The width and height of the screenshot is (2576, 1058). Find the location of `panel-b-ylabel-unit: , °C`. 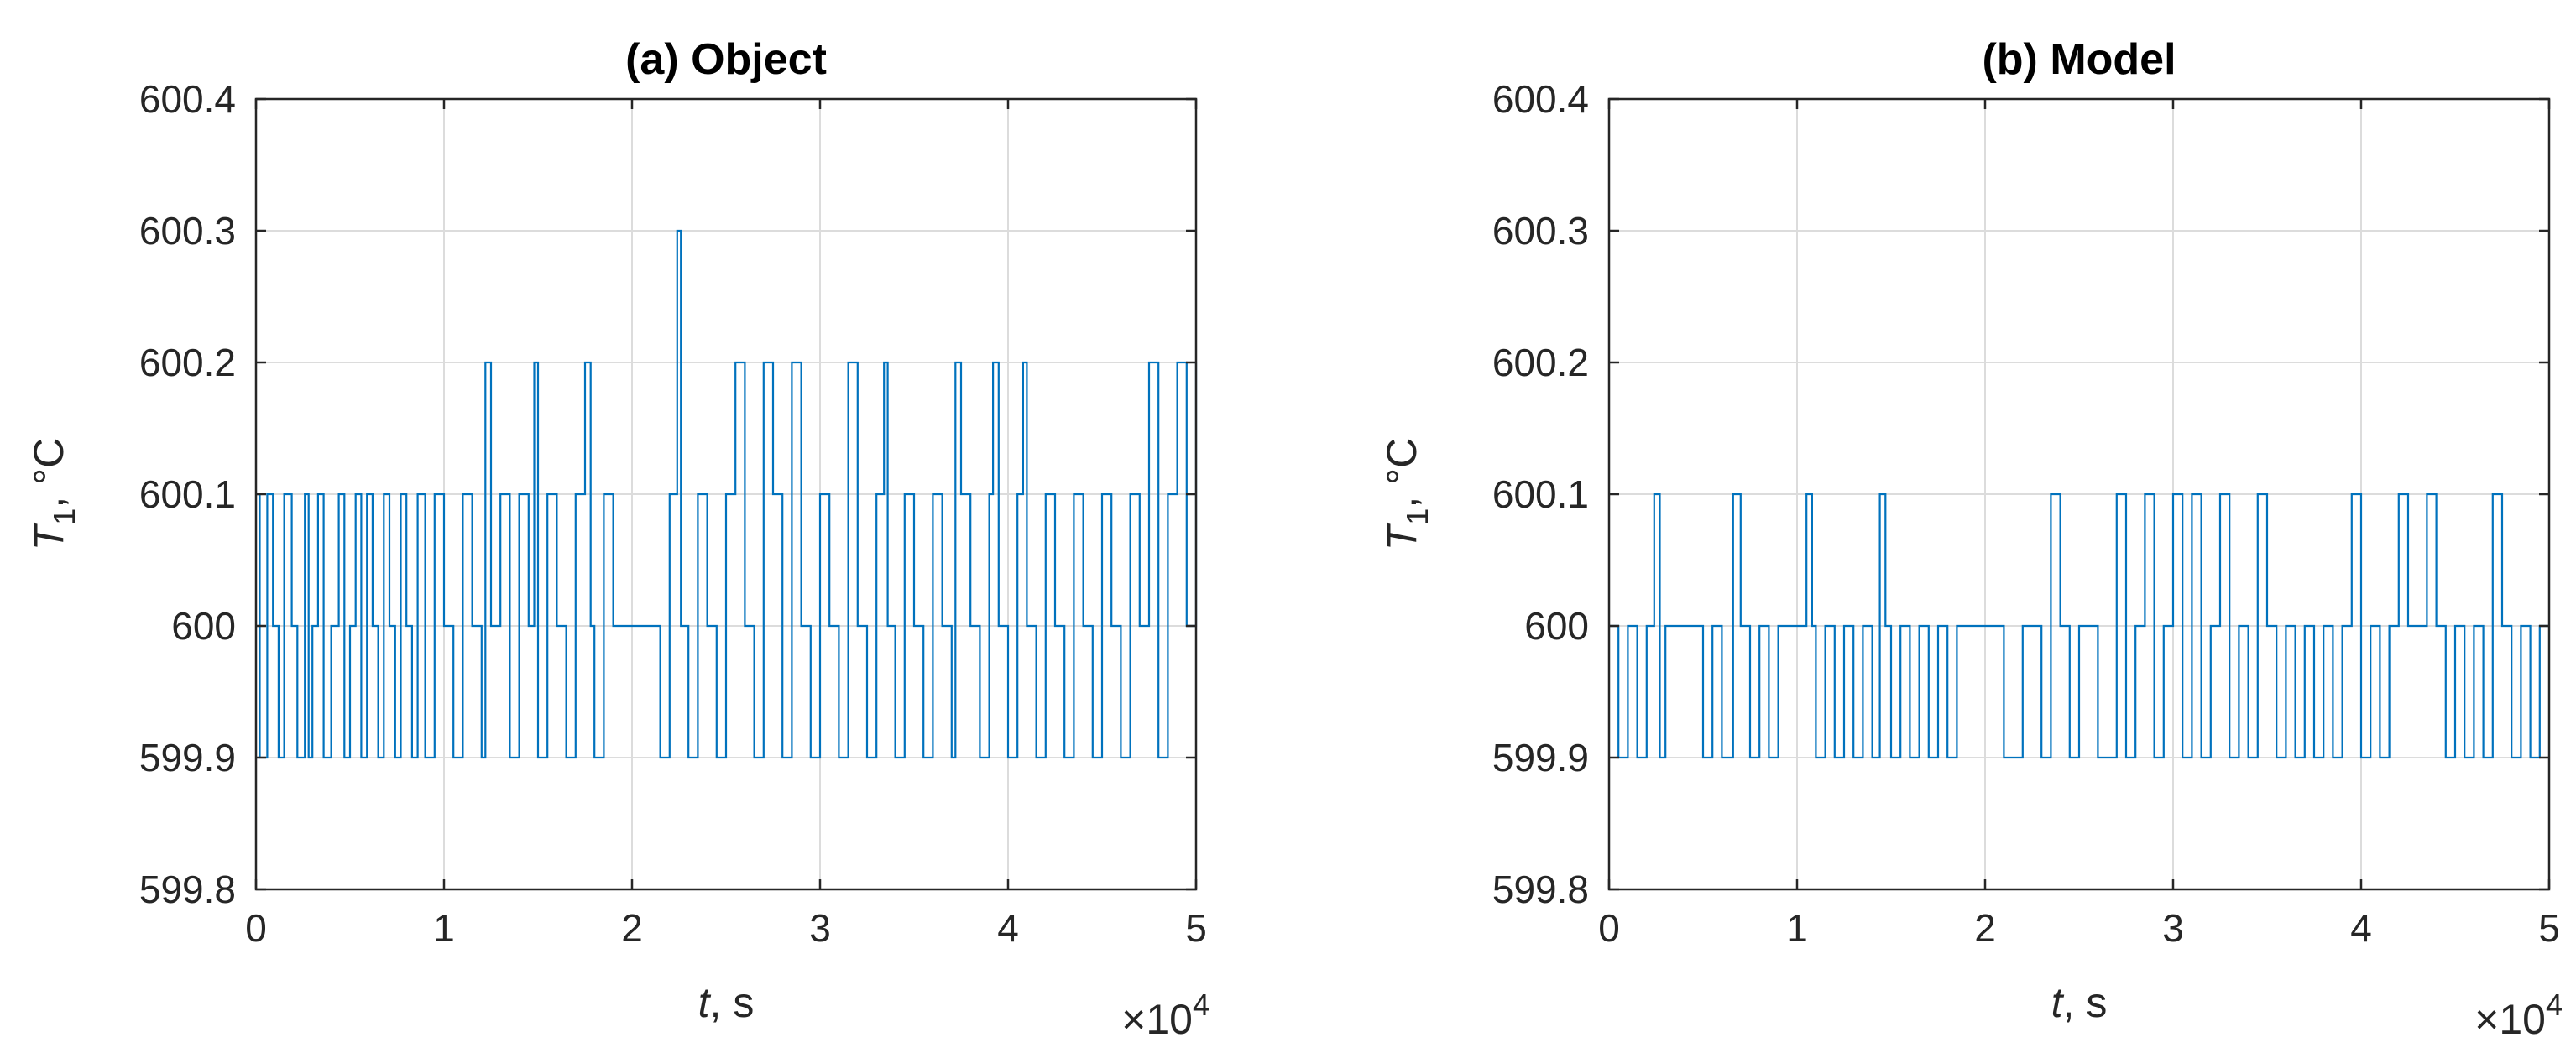

panel-b-ylabel-unit: , °C is located at coordinates (1401, 473).